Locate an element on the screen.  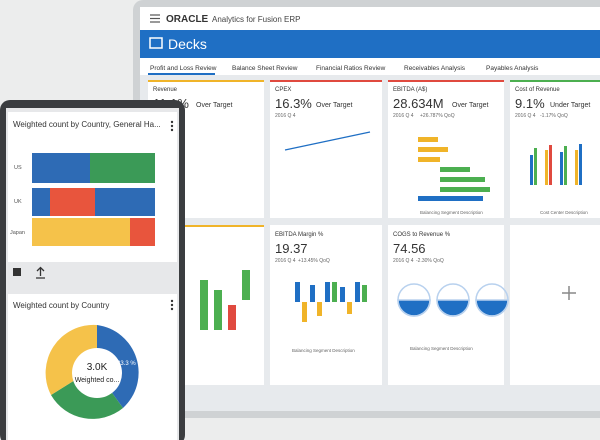
card-change: +26.787% QoQ is located at coordinates (437, 116).